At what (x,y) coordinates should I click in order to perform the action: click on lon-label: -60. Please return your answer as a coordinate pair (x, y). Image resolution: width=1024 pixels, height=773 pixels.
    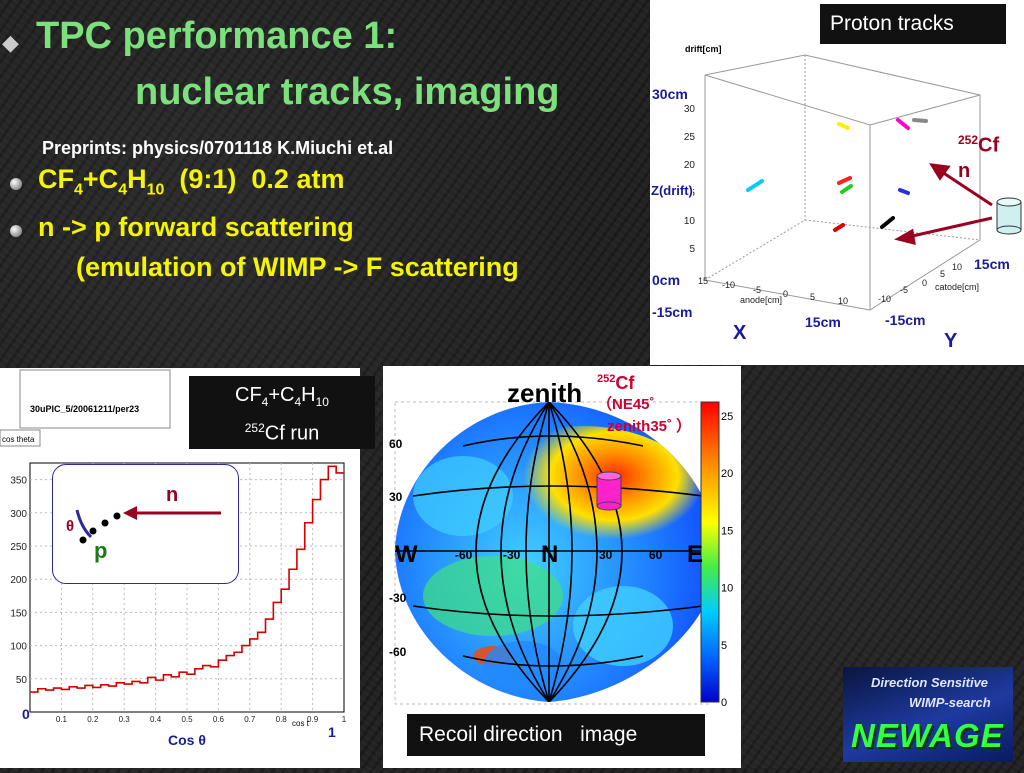
    Looking at the image, I should click on (464, 555).